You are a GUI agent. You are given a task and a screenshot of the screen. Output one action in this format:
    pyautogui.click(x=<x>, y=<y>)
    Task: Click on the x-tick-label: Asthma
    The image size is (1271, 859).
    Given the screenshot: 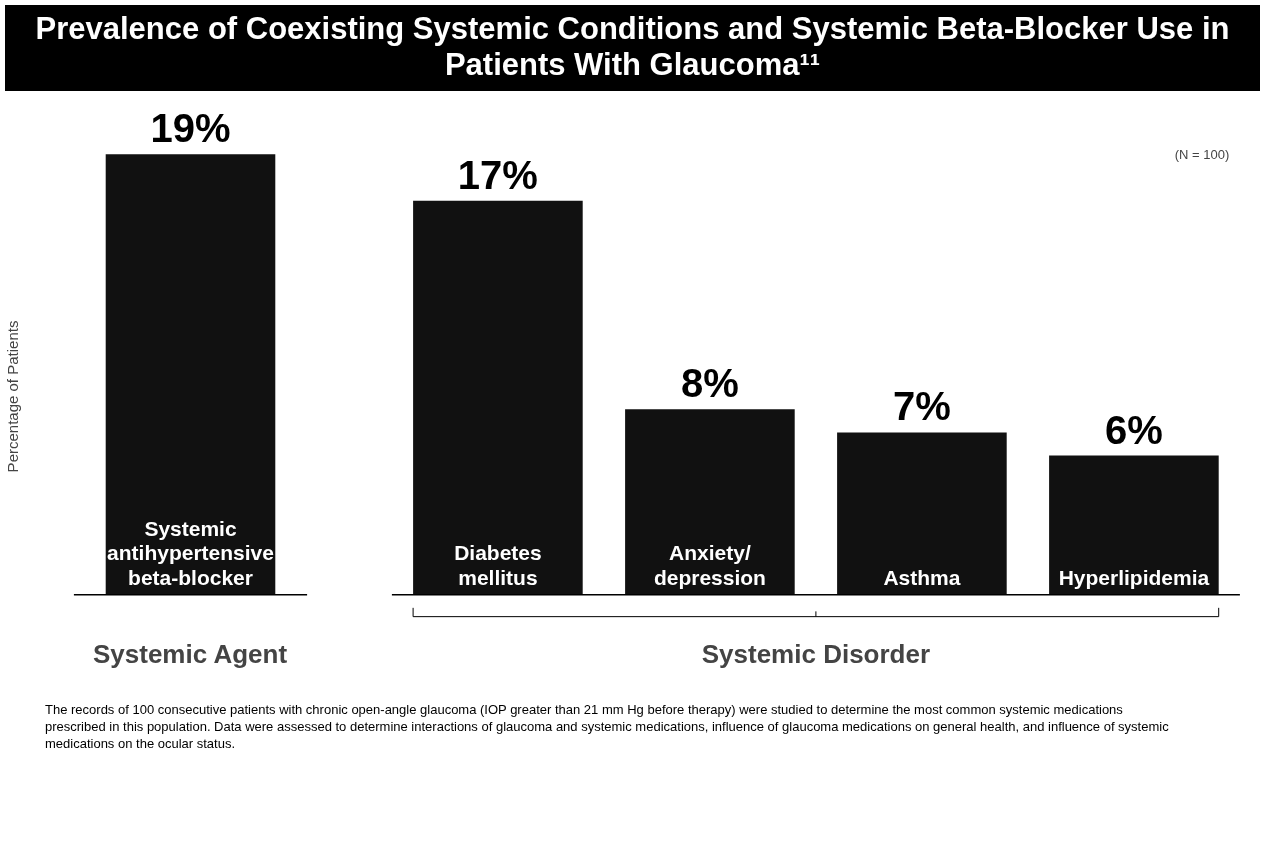 What is the action you would take?
    pyautogui.click(x=922, y=577)
    